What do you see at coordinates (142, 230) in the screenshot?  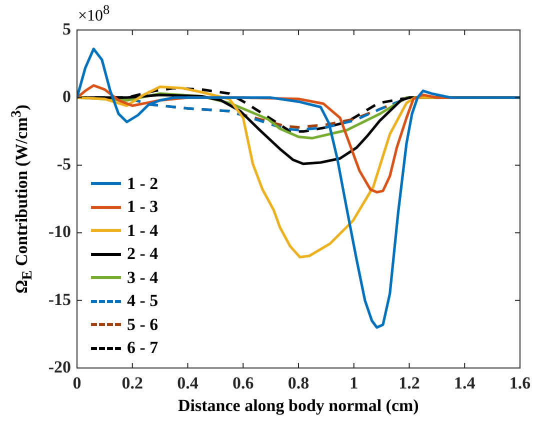 I see `legend-label: 1 - 4` at bounding box center [142, 230].